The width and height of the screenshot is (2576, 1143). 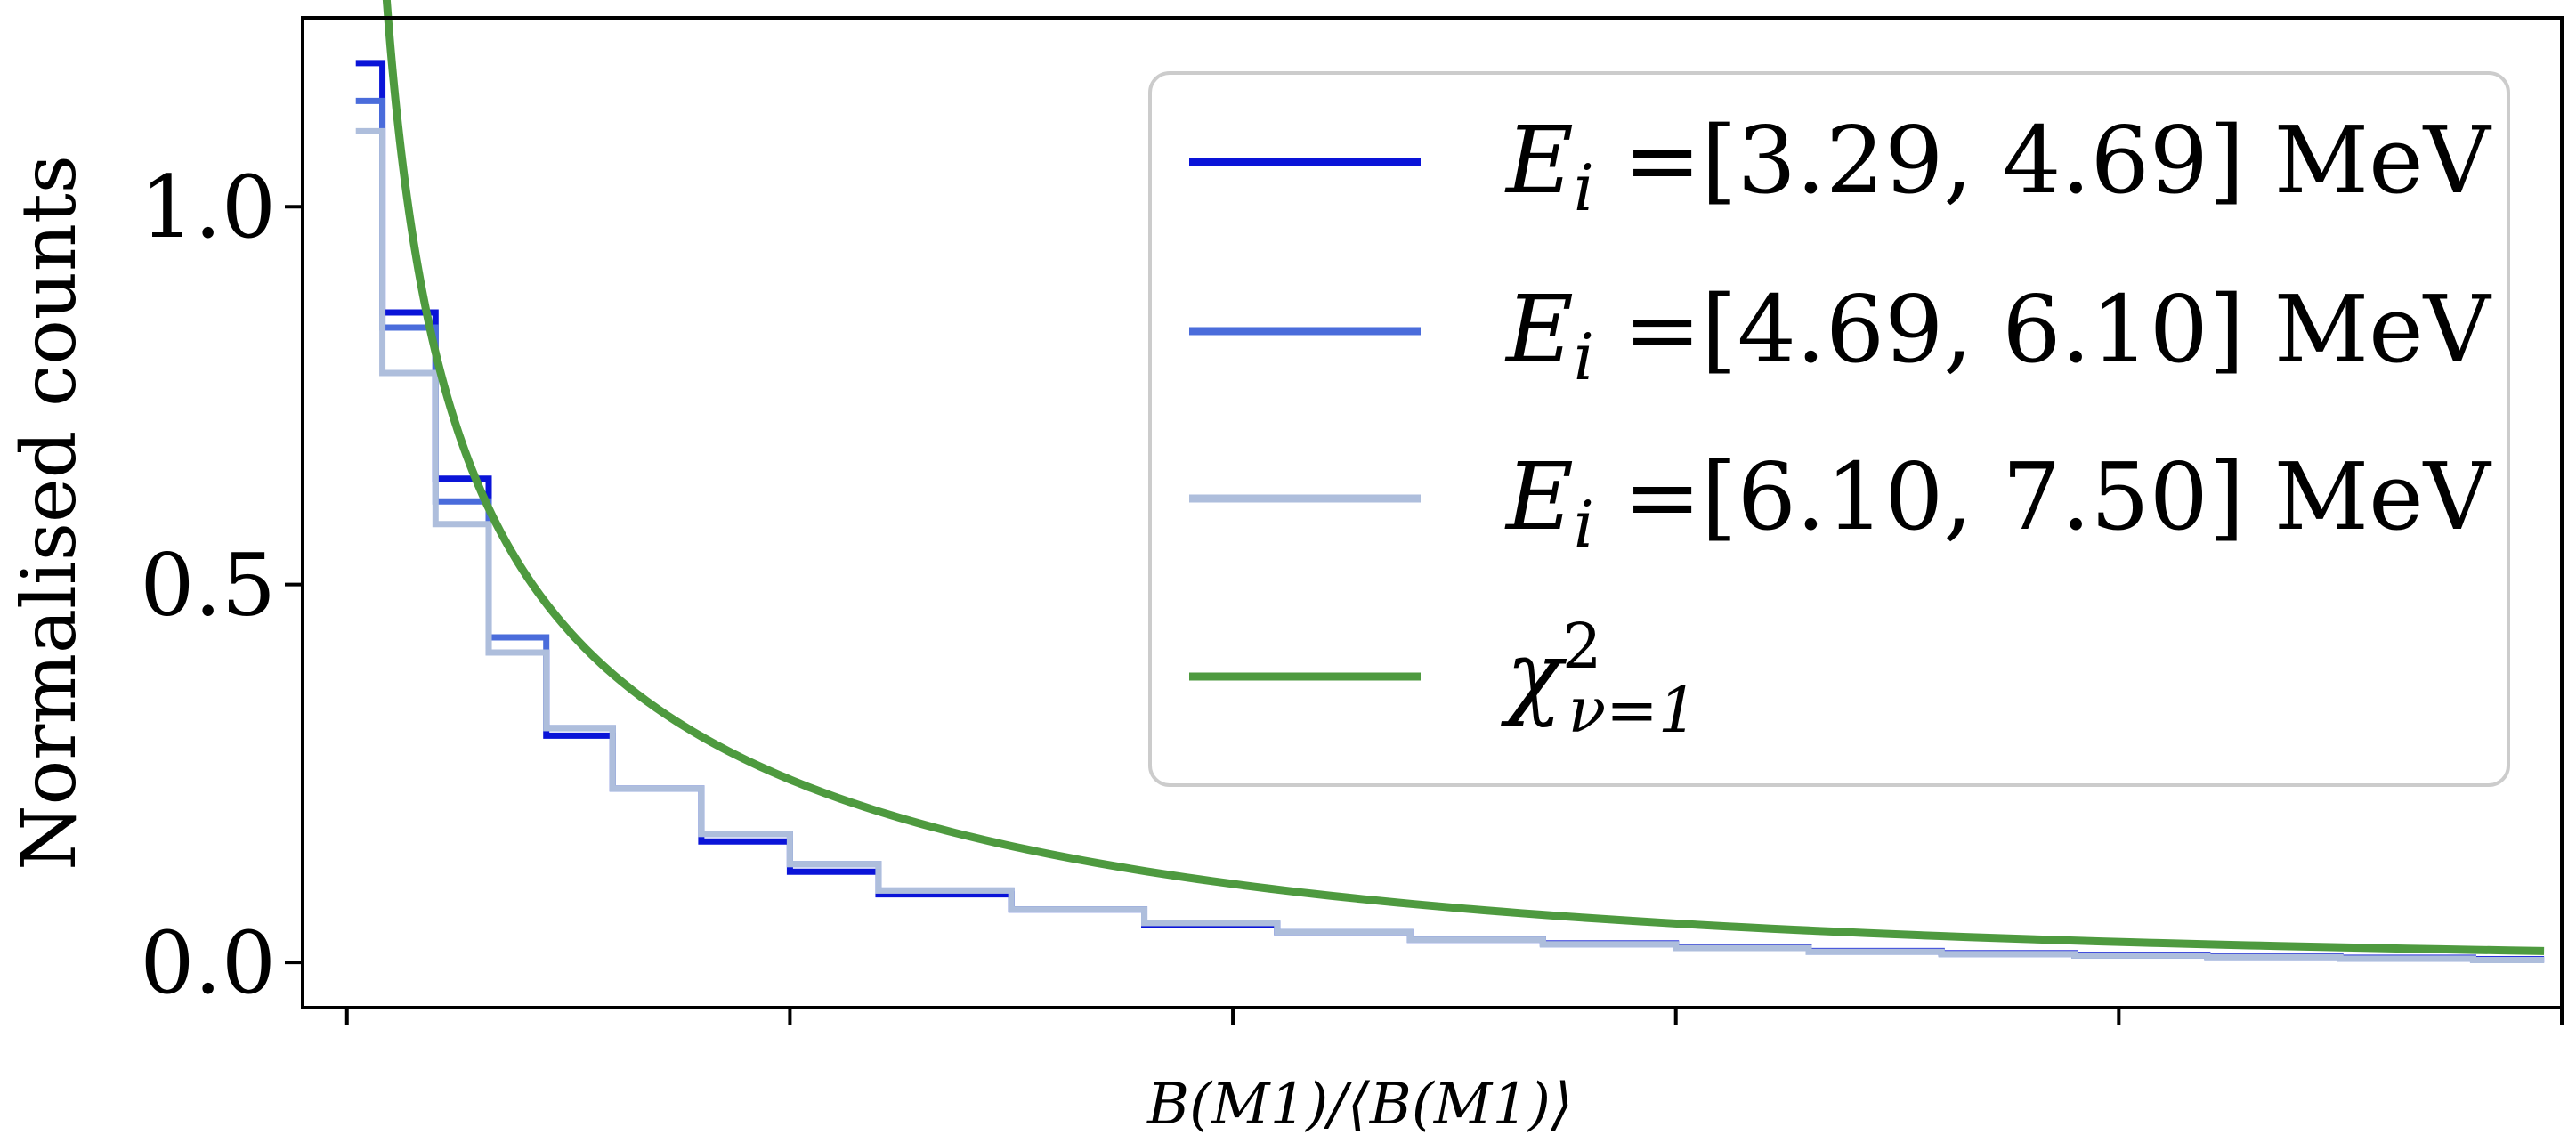 I want to click on legend-label-2: Ei =[6.10, 7.50] MeV, so click(x=1998, y=502).